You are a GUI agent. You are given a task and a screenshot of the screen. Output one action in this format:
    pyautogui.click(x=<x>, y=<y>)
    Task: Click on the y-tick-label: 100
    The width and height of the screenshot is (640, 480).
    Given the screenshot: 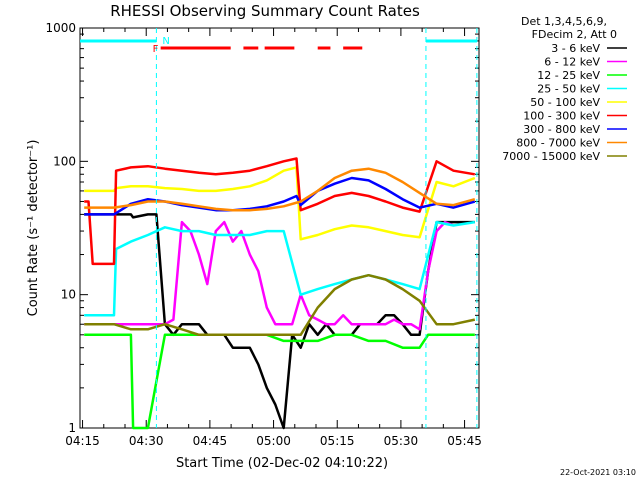 What is the action you would take?
    pyautogui.click(x=64, y=161)
    